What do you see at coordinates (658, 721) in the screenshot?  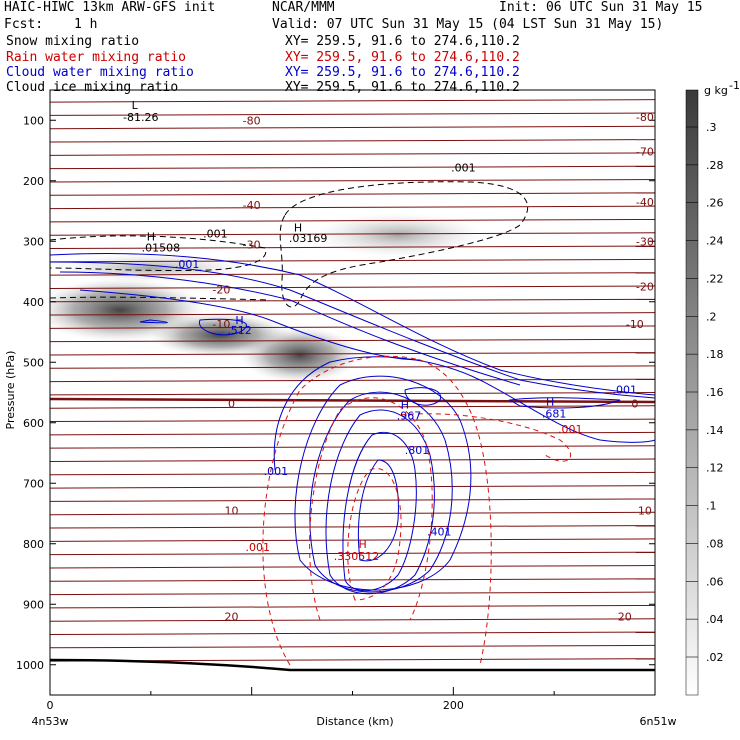 I see `x-end-label: 6n51w` at bounding box center [658, 721].